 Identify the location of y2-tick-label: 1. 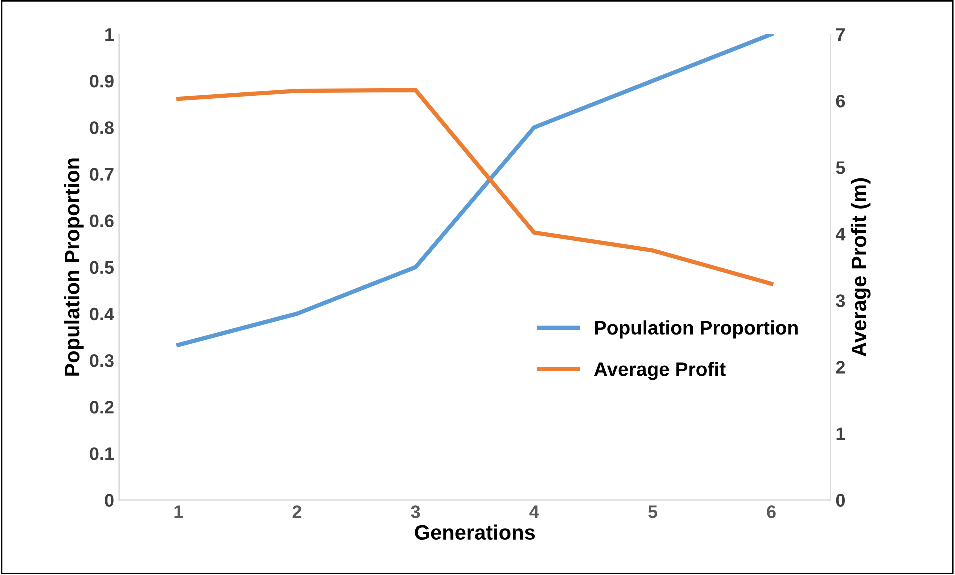
(841, 434).